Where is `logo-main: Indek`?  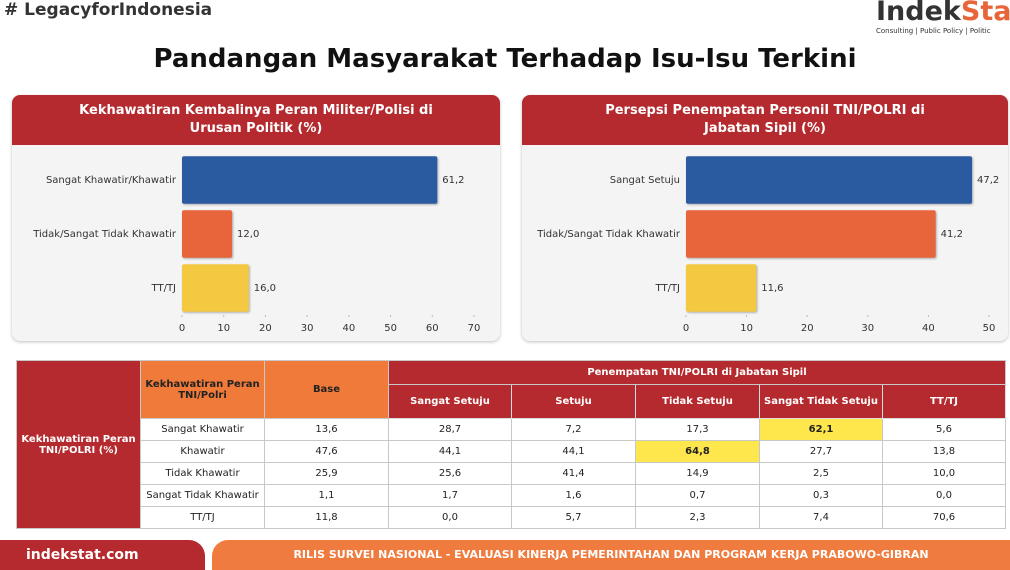 logo-main: Indek is located at coordinates (918, 13).